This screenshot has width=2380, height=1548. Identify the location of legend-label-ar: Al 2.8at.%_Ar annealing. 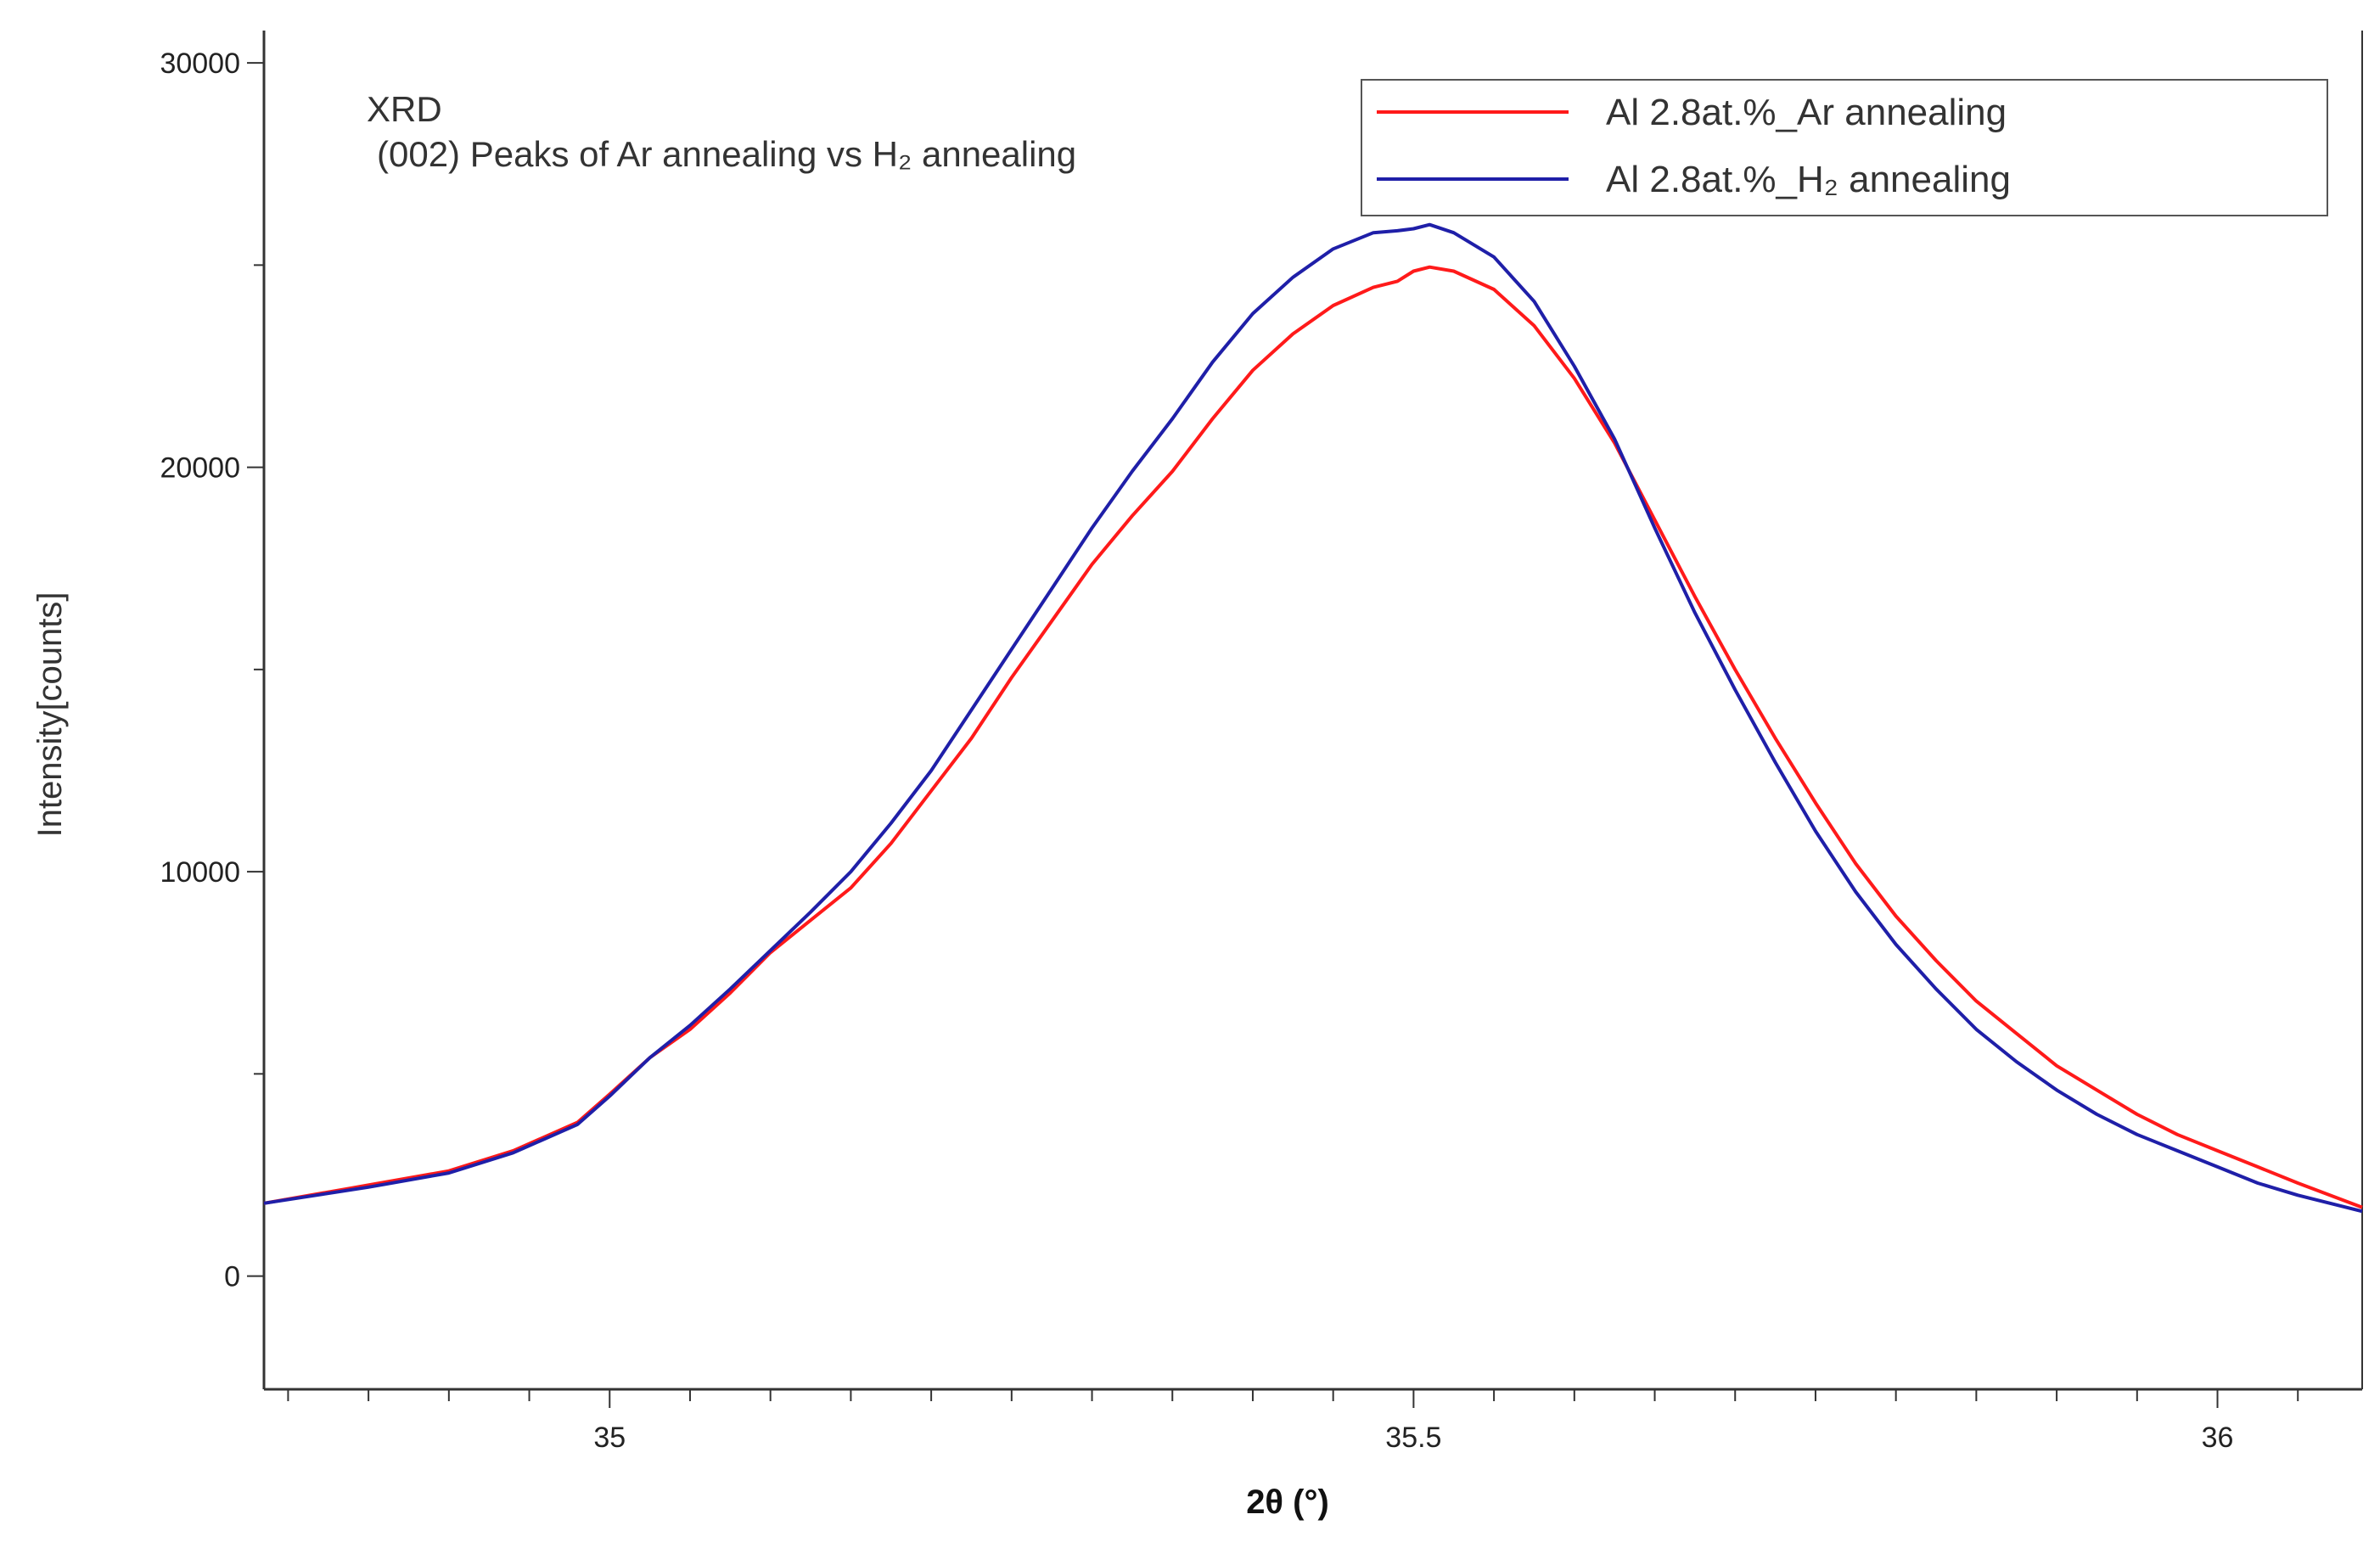
(1806, 113).